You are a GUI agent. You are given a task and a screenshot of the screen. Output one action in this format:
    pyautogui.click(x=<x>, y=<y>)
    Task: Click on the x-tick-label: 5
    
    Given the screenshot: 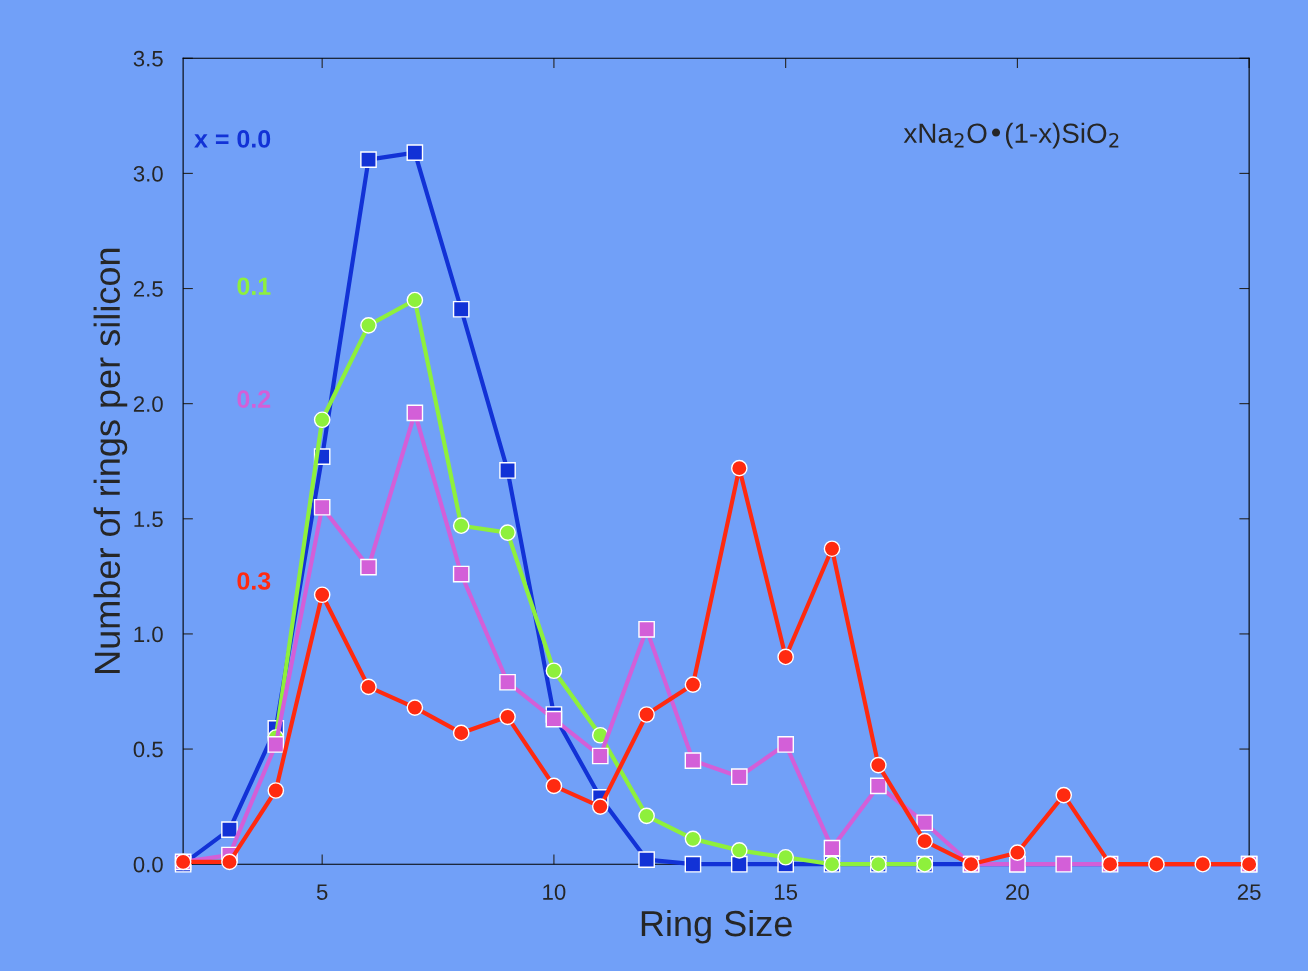 What is the action you would take?
    pyautogui.click(x=322, y=892)
    